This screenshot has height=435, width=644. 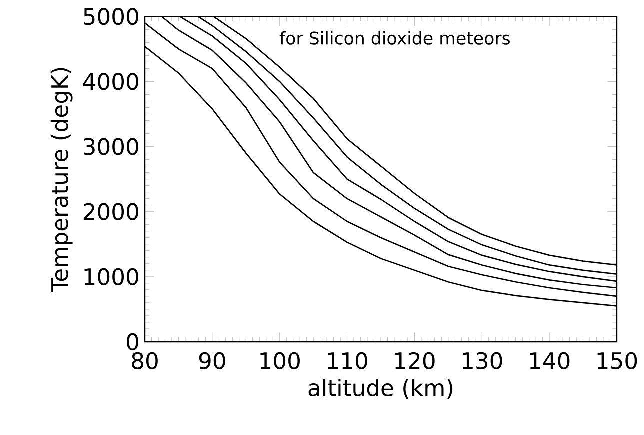 I want to click on x-tick-label: 140, so click(x=550, y=361).